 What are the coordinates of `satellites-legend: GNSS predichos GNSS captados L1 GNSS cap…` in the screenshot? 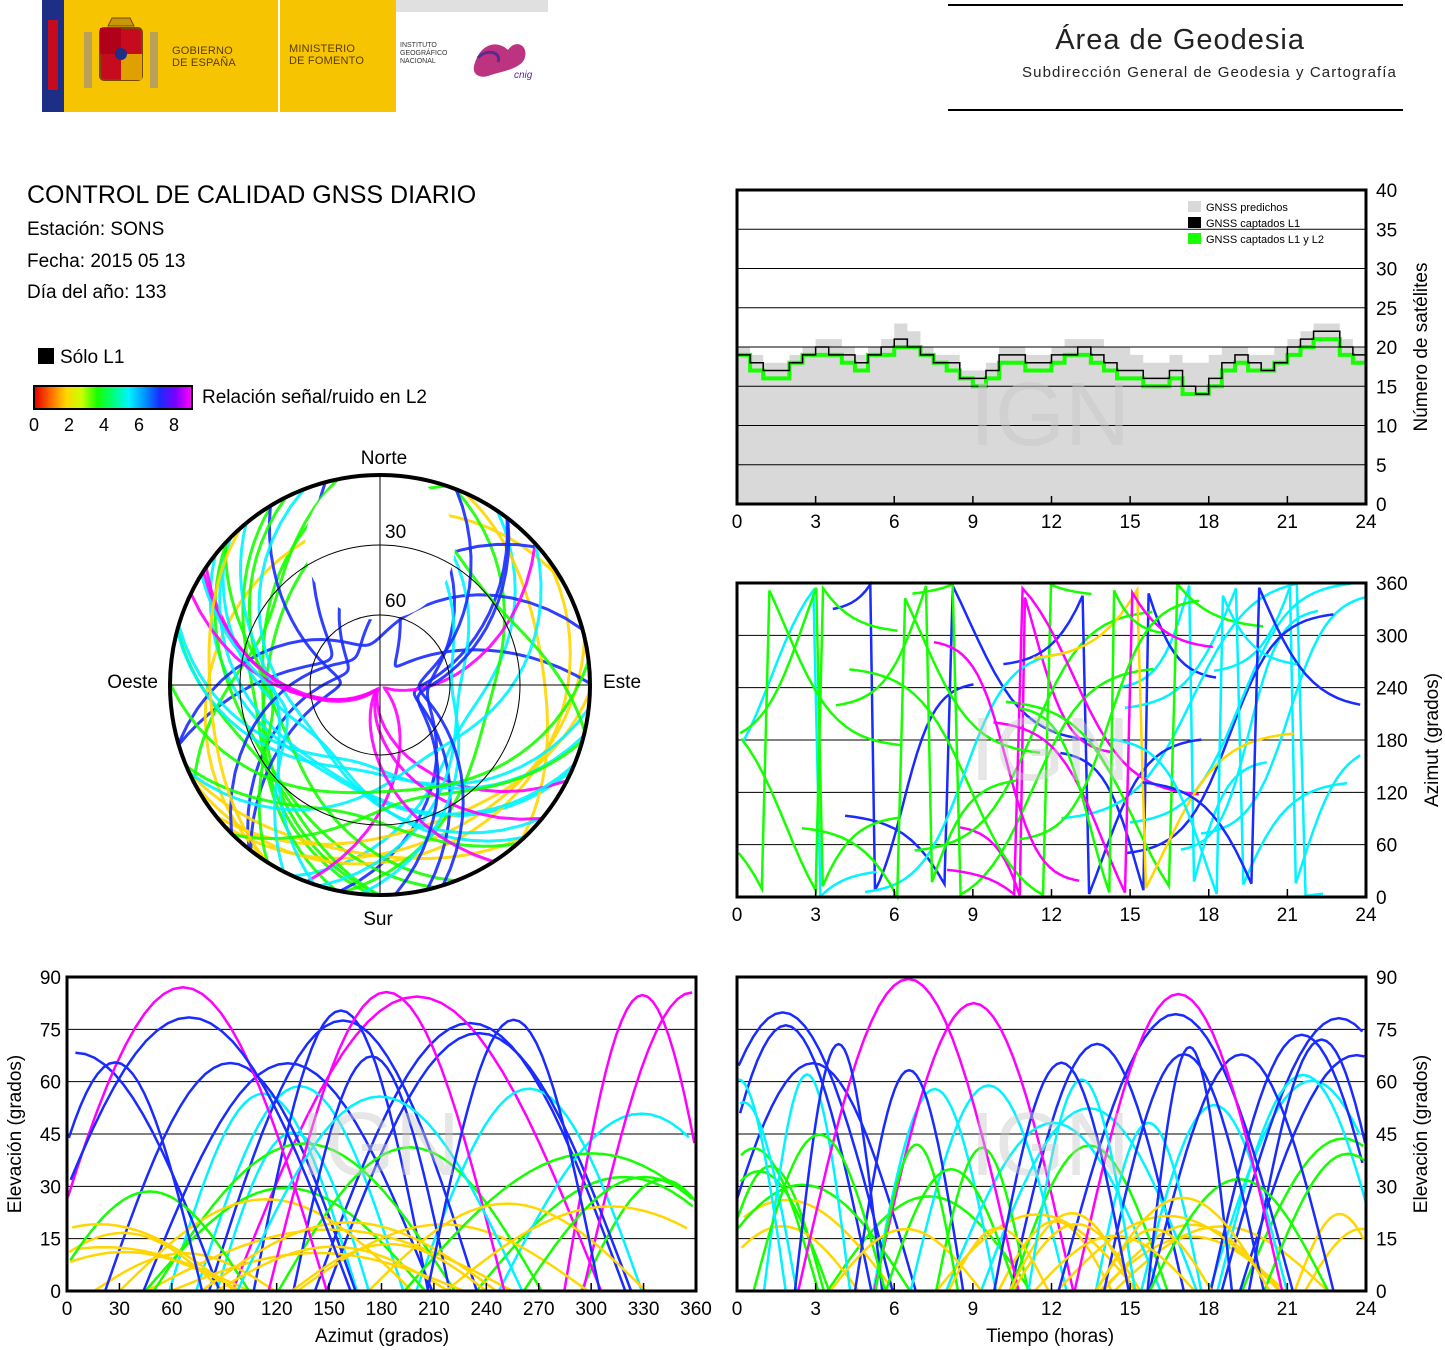 It's located at (1256, 223).